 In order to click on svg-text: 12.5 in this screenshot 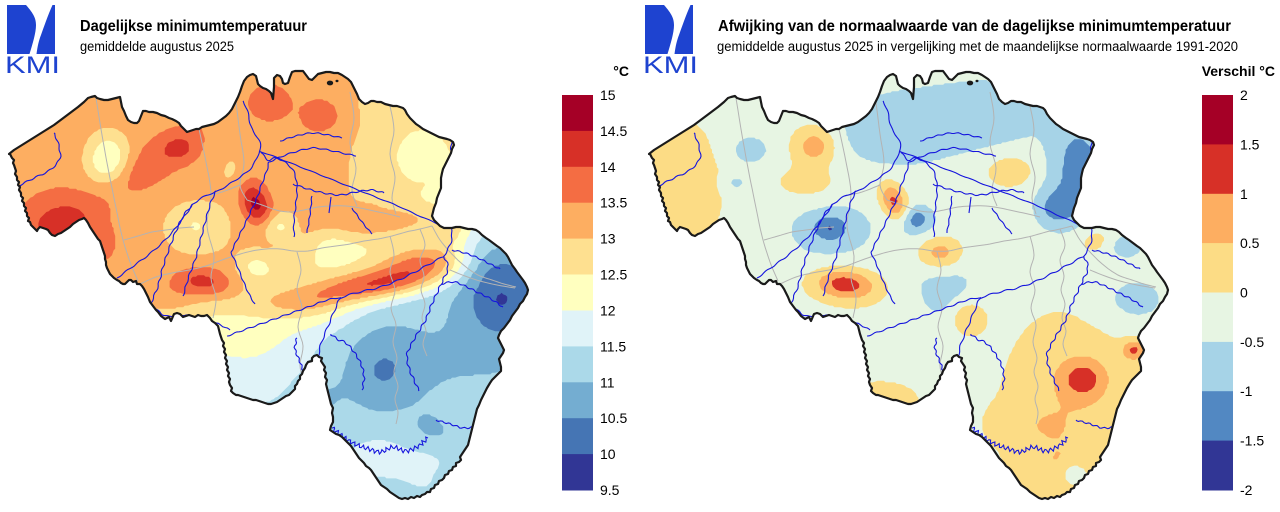, I will do `click(613, 275)`.